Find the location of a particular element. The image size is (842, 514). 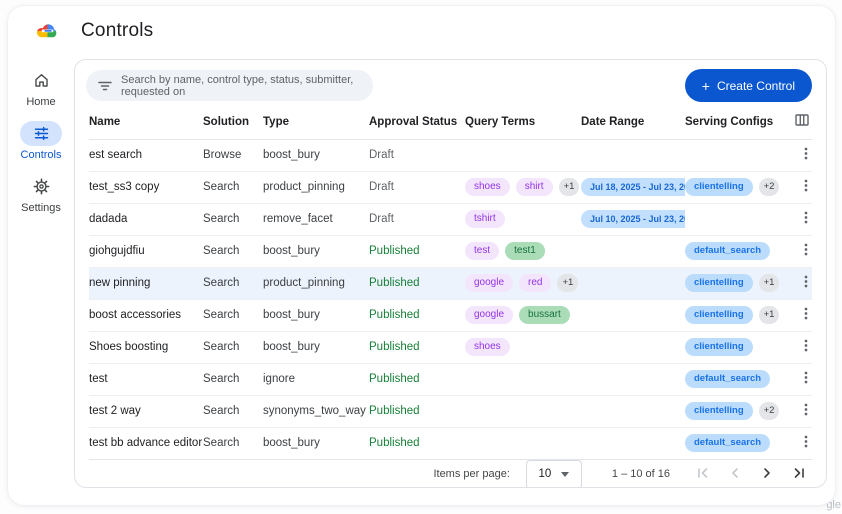

cell-query-terms: tshirt is located at coordinates (523, 219).